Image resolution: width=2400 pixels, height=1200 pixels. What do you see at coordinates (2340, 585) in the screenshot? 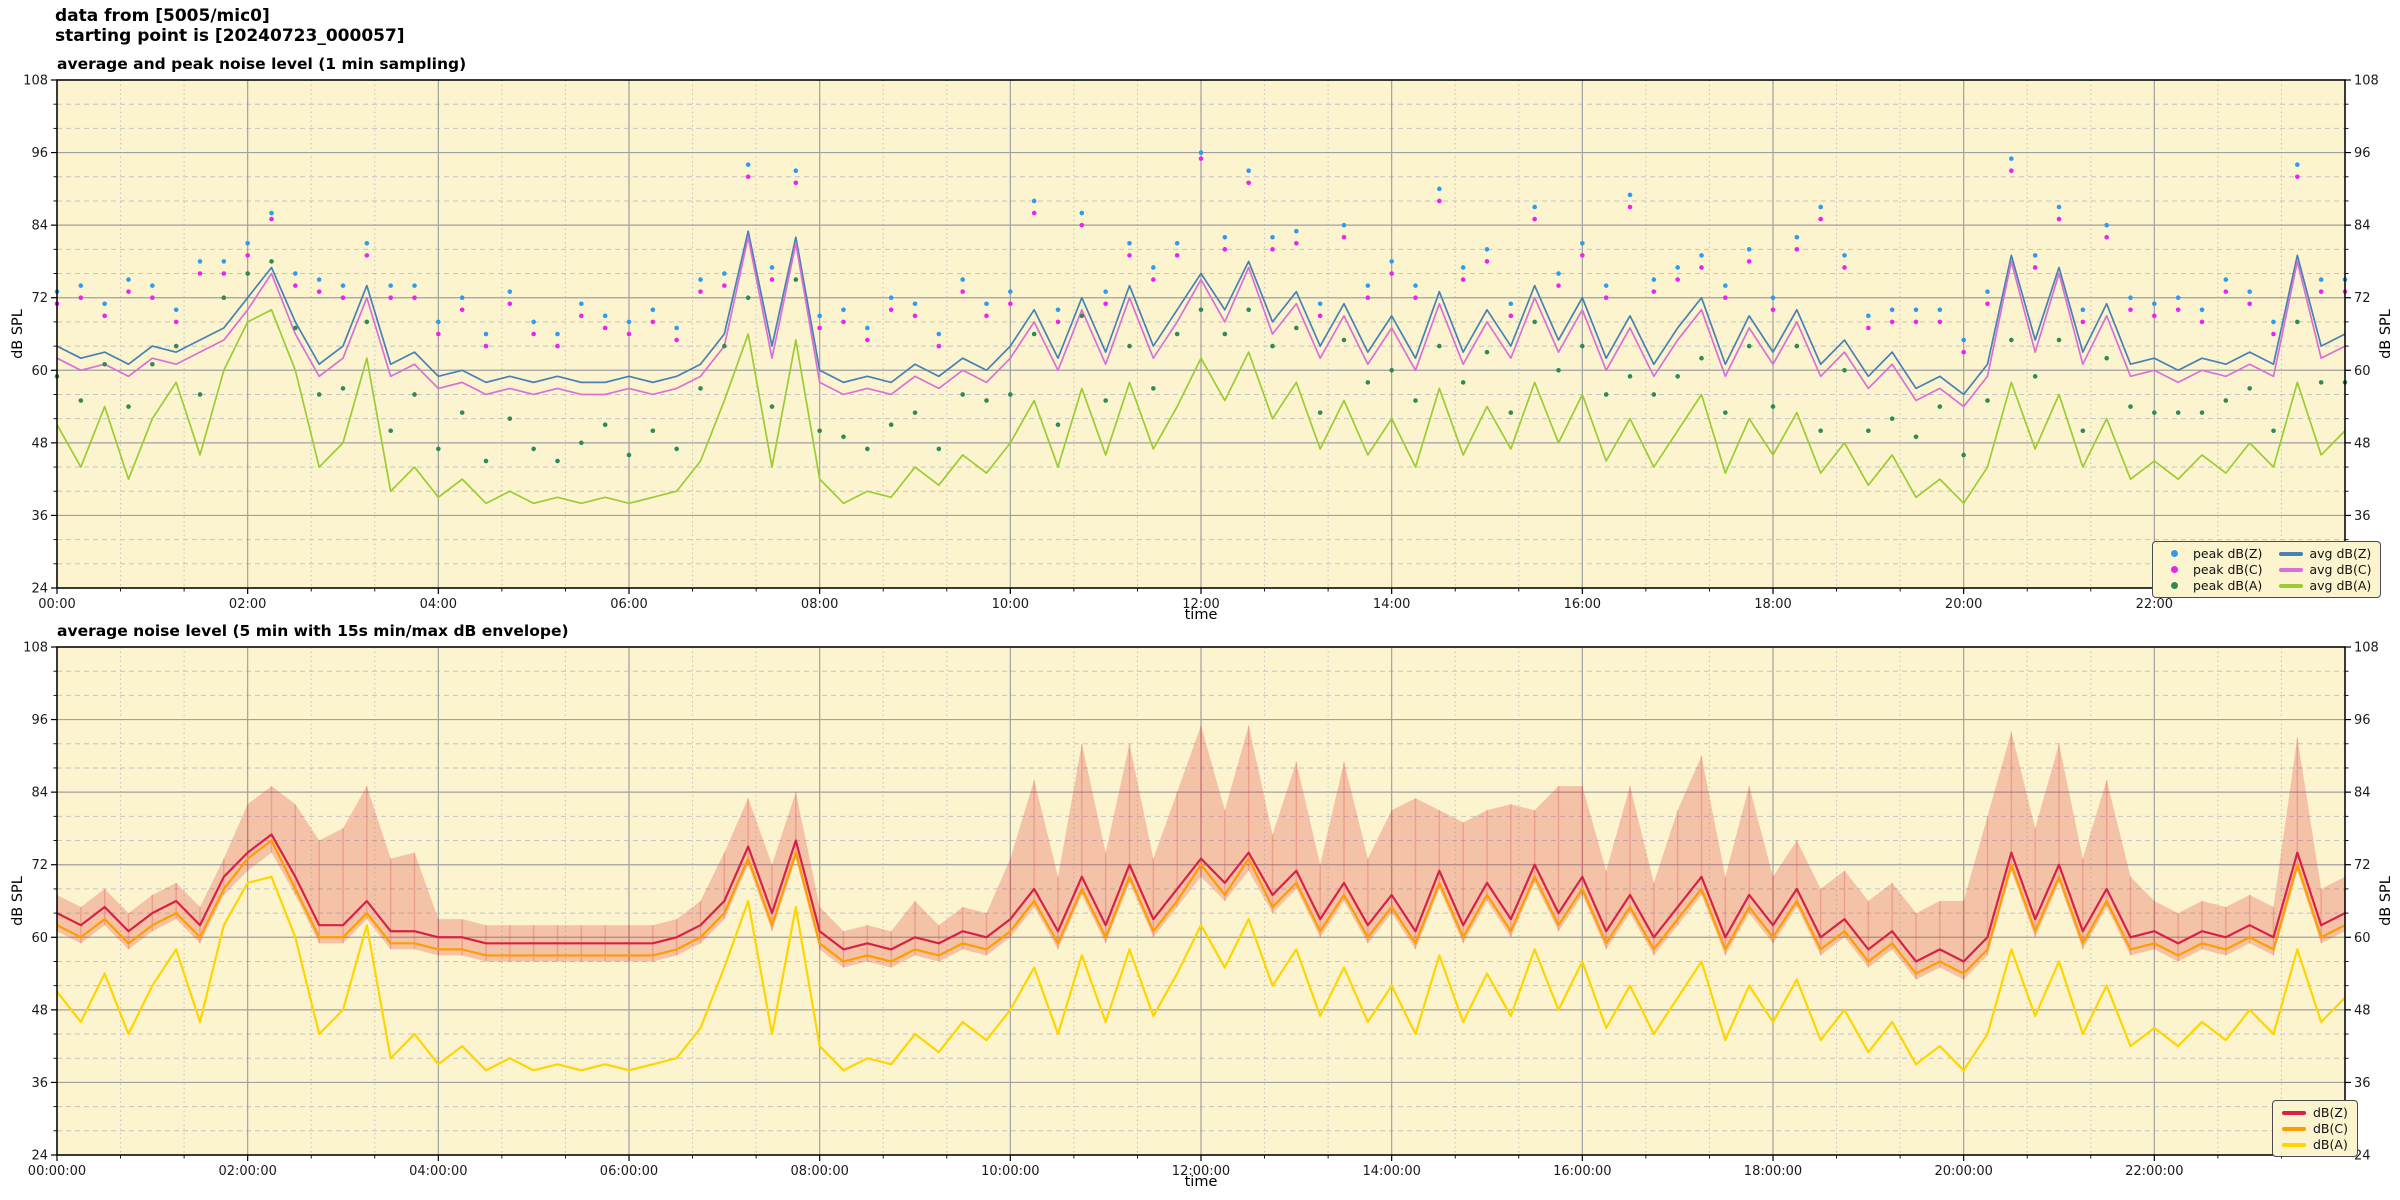
I see `legend-label: avg dB(A)` at bounding box center [2340, 585].